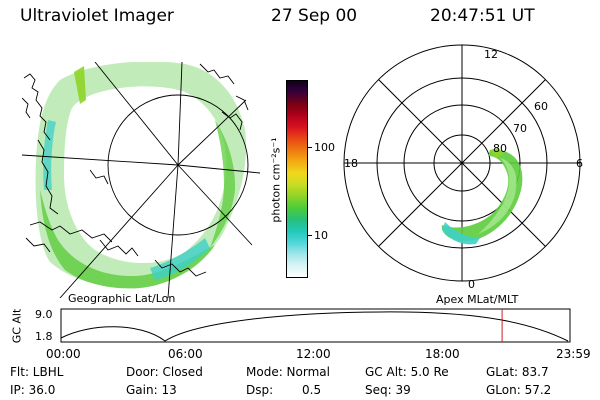 The width and height of the screenshot is (600, 400). Describe the element at coordinates (312, 390) in the screenshot. I see `status-dsp-value: 0.5` at that location.